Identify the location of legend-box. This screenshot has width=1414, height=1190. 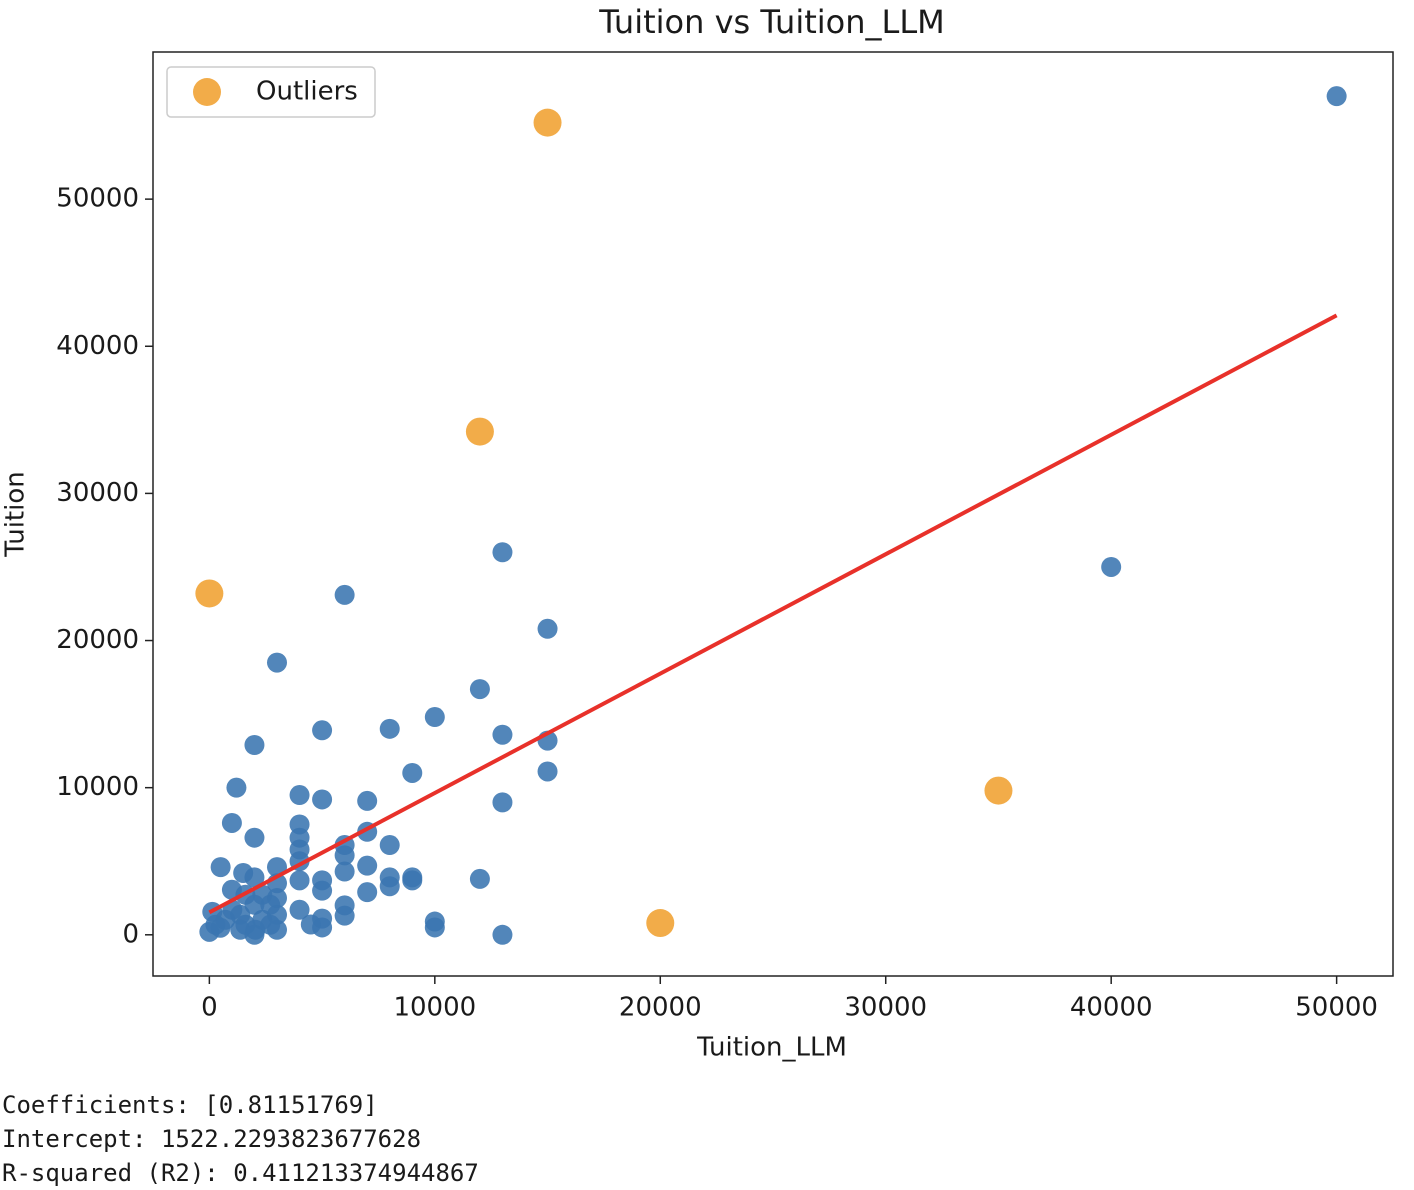
(271, 92).